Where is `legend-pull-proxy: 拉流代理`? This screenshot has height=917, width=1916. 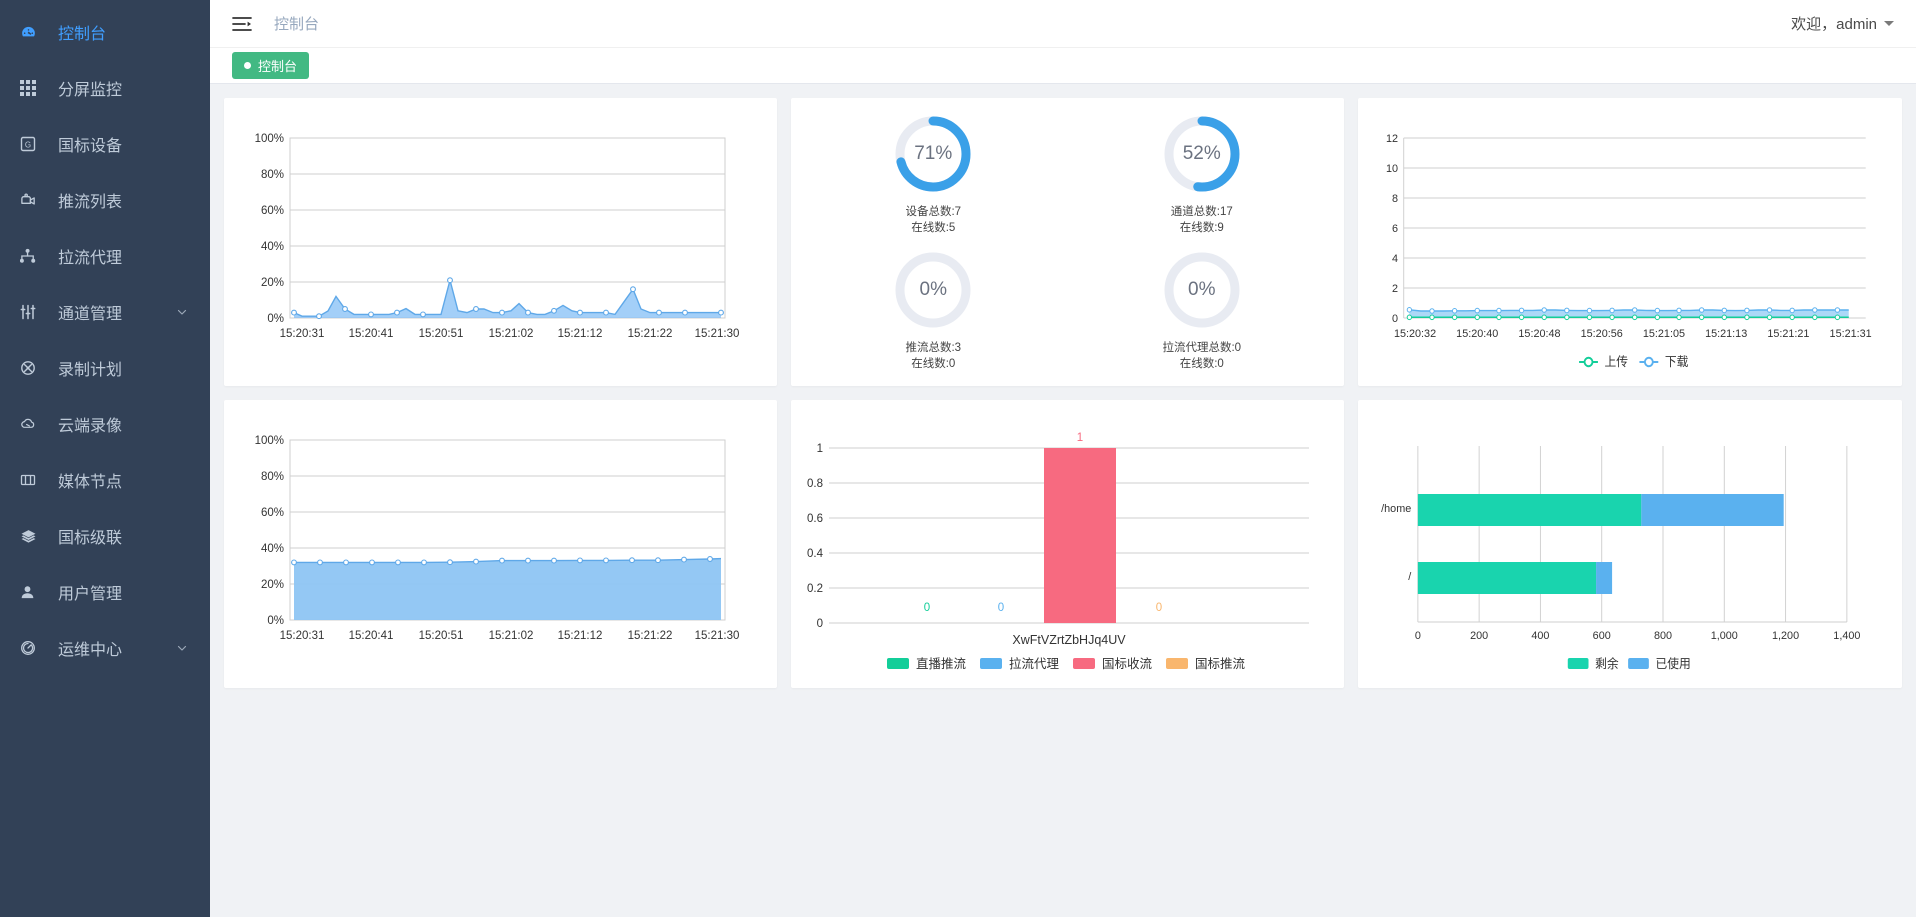 legend-pull-proxy: 拉流代理 is located at coordinates (1020, 663).